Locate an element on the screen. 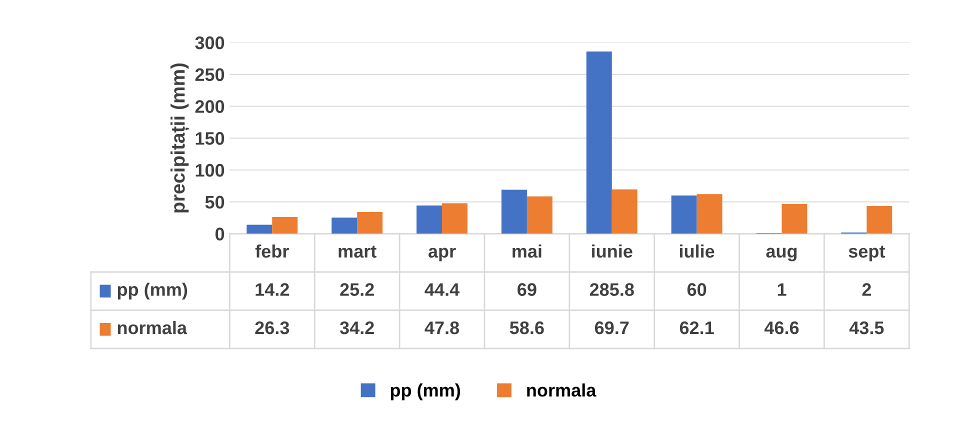  y-tick-label: 200 is located at coordinates (209, 106).